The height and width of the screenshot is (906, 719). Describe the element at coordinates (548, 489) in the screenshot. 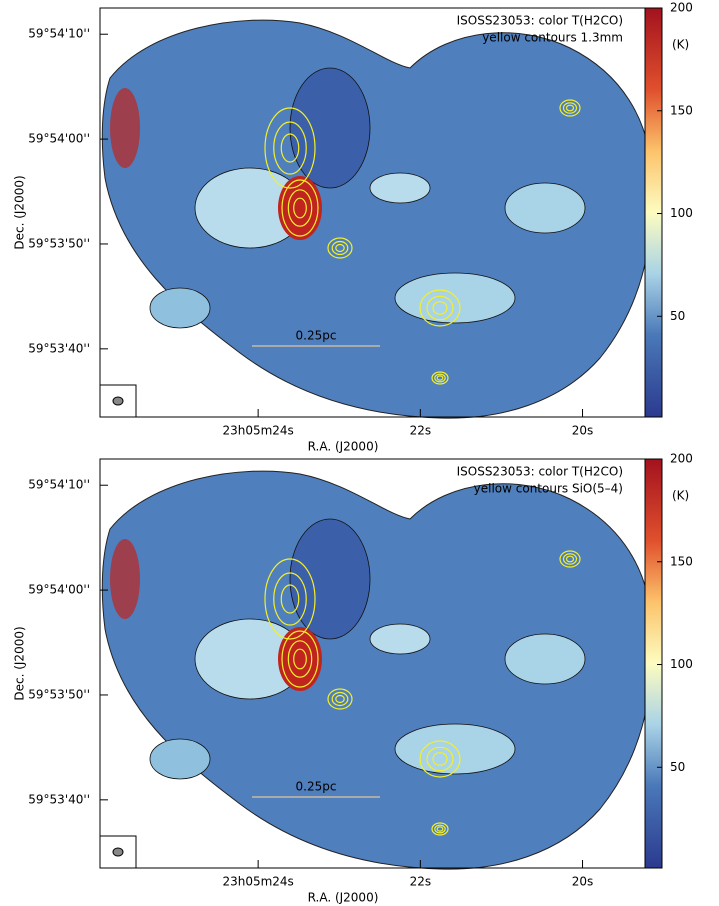

I see `annotation: yellow contours SiO(5–4)` at that location.